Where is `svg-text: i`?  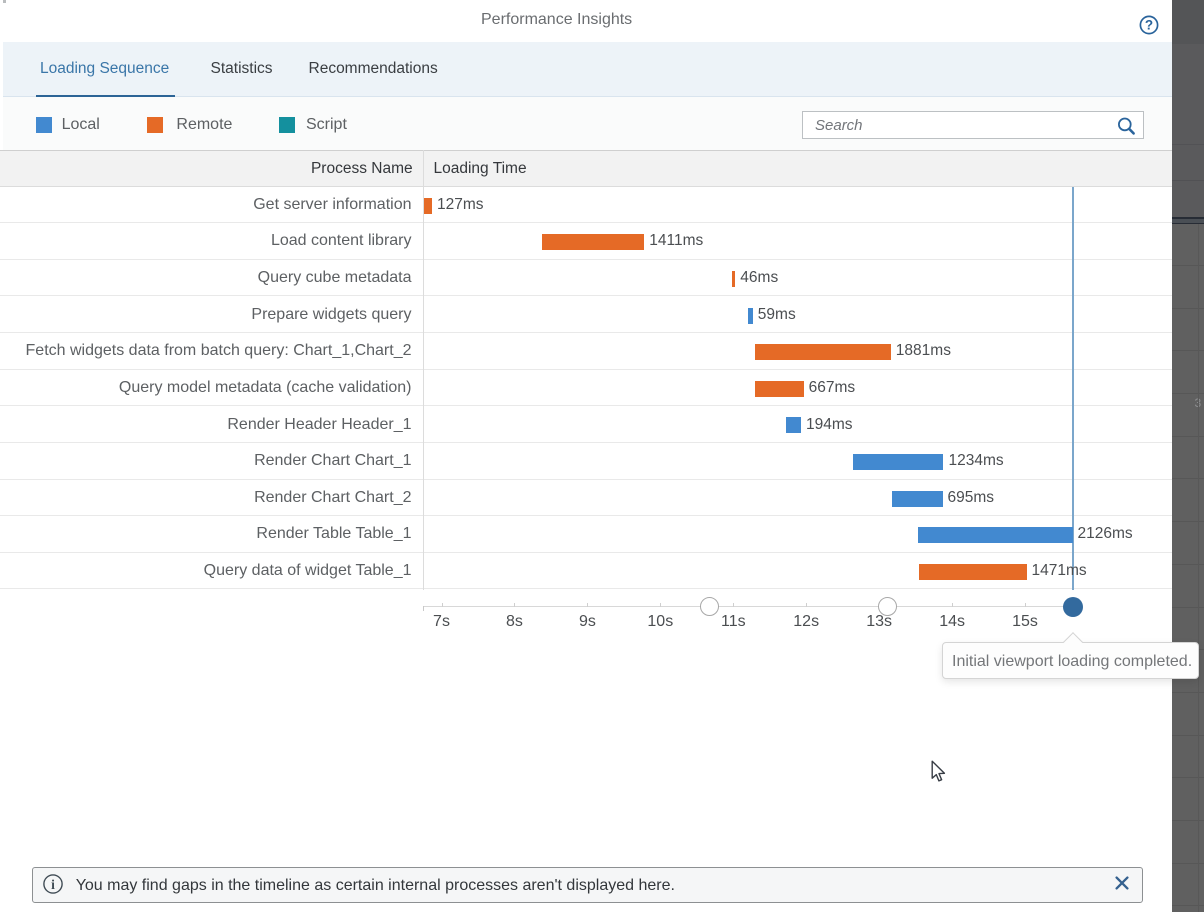
svg-text: i is located at coordinates (53, 884).